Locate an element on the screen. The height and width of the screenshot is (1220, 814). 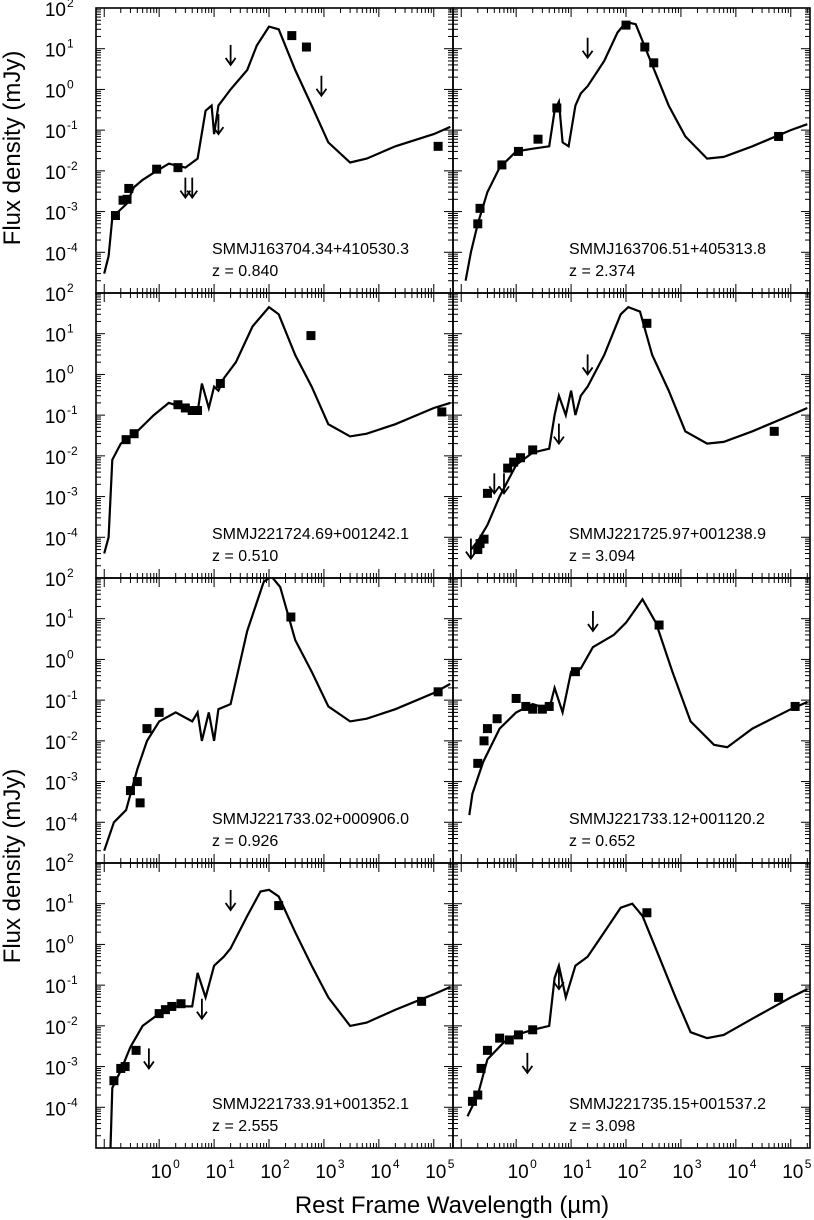
source-name: SMMJ221733.02+000906.0 is located at coordinates (310, 819).